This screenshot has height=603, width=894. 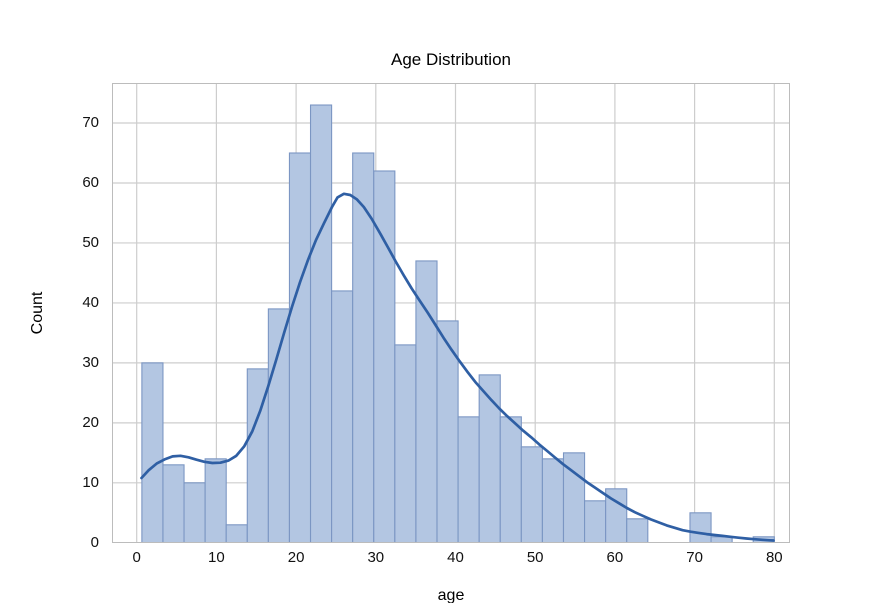 I want to click on y-tick-label: 10, so click(x=90, y=482).